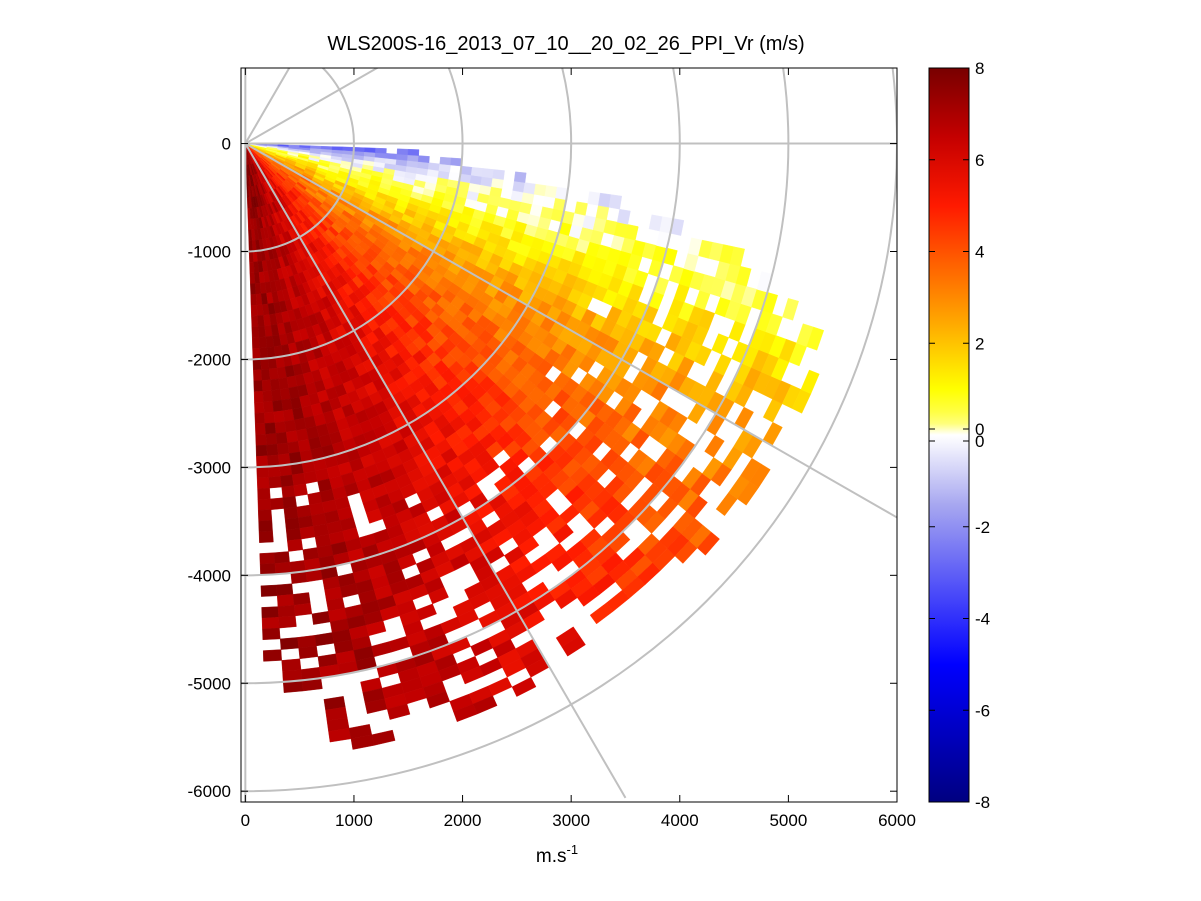  What do you see at coordinates (982, 527) in the screenshot?
I see `colorbar-tick-label: -2` at bounding box center [982, 527].